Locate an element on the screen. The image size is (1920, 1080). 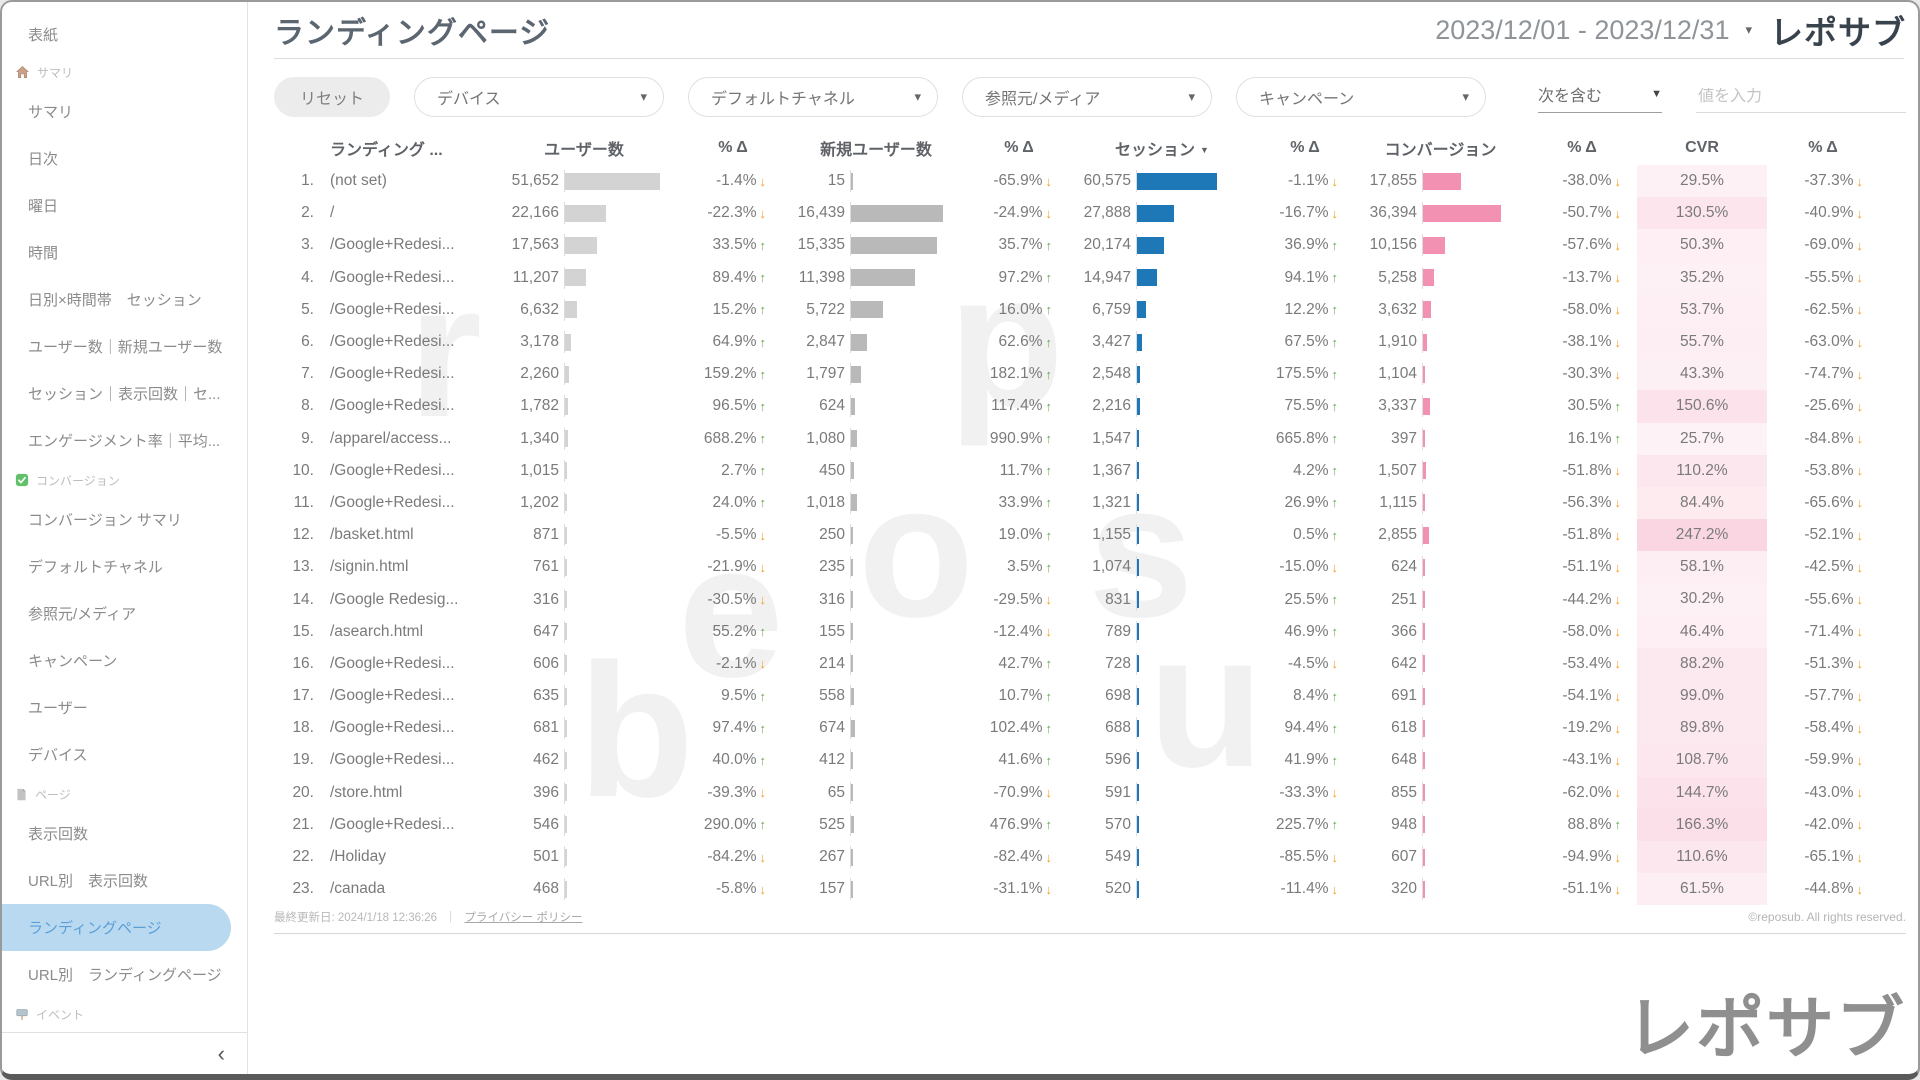
new-users-value: 558 is located at coordinates (832, 696).